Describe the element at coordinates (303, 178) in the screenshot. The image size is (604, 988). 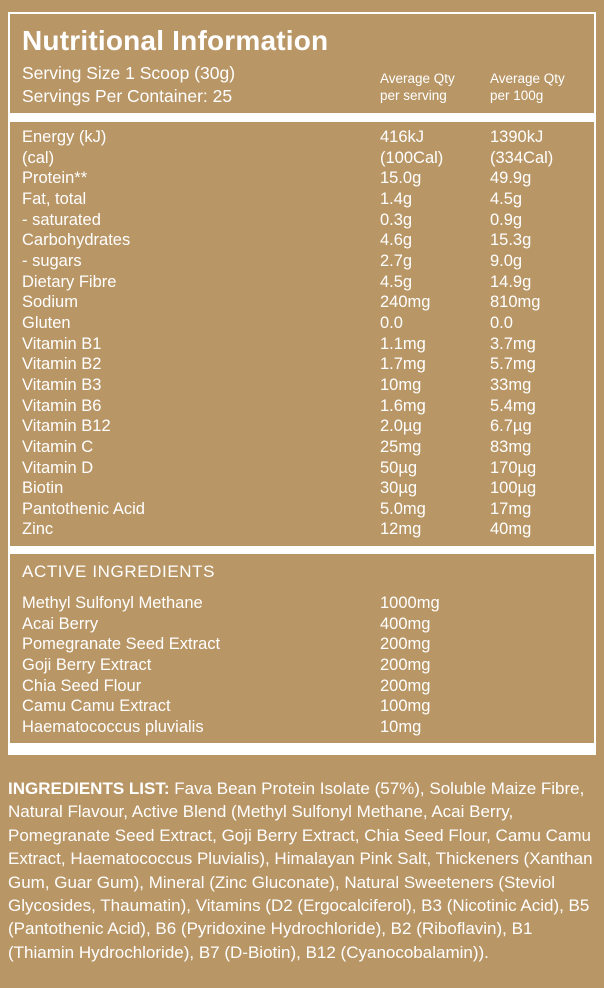
I see `table-row: Protein** 15.0g 49.9g` at that location.